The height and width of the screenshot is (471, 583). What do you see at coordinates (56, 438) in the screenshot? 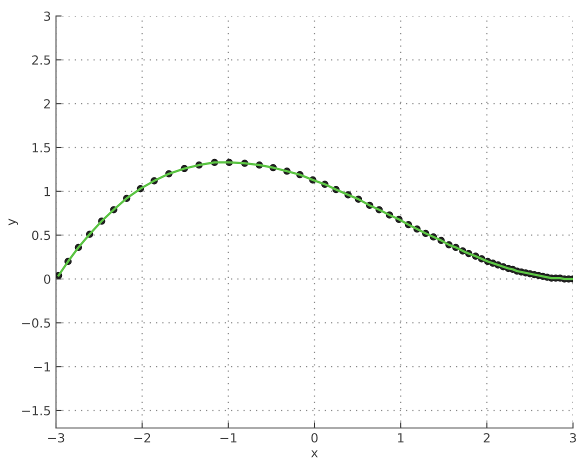
I see `x-tick-label: −3` at bounding box center [56, 438].